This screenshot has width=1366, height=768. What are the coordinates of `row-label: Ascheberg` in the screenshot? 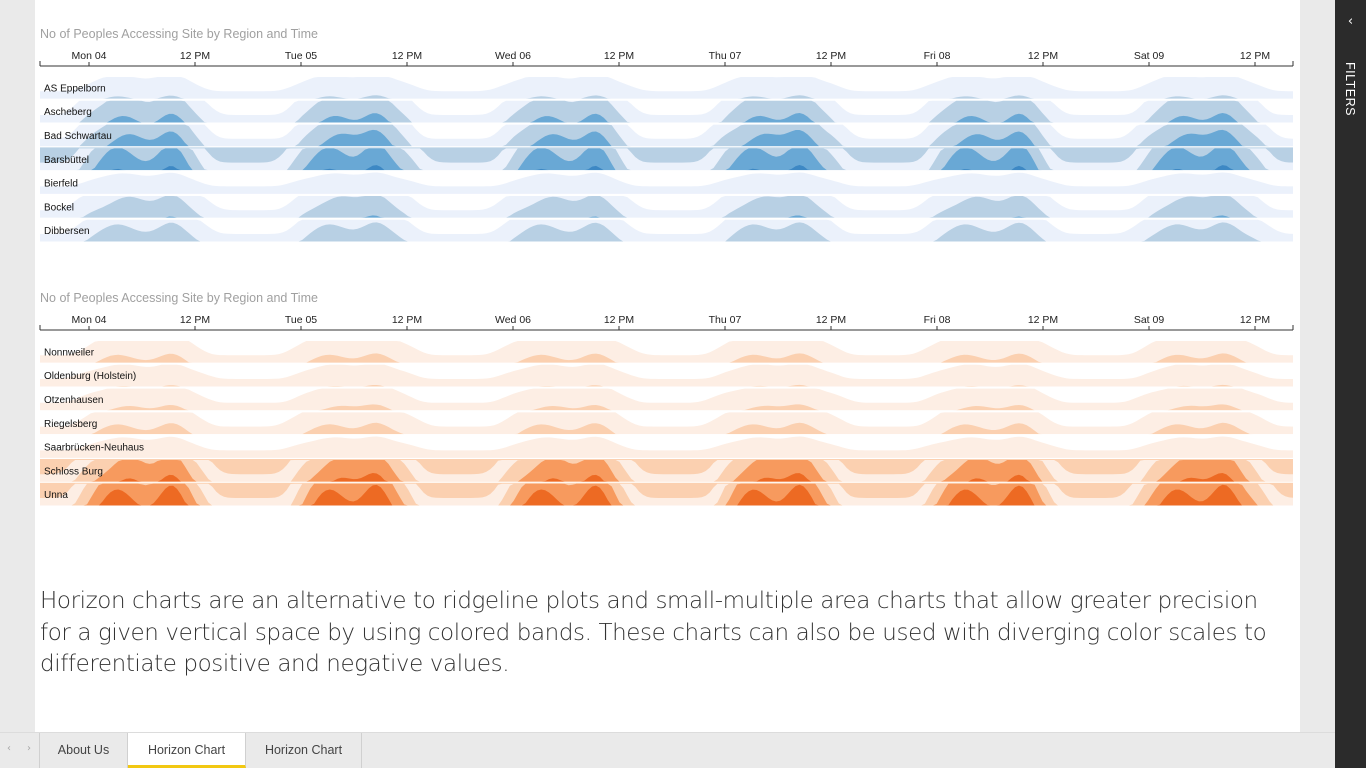 It's located at (68, 112).